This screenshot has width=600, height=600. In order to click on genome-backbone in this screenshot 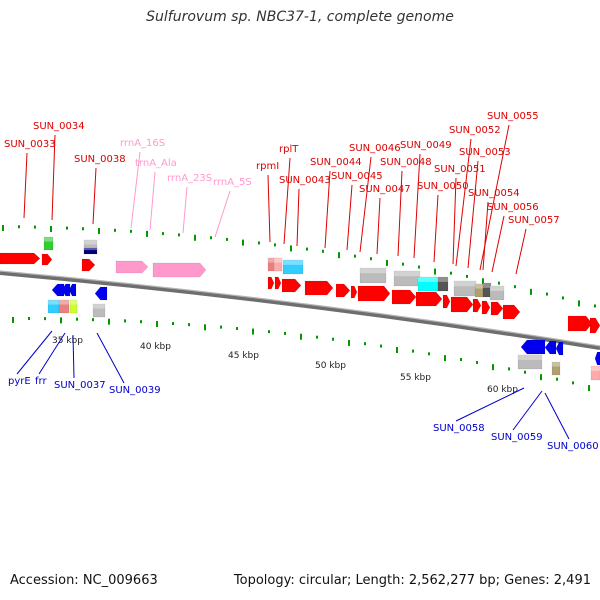, I will do `click(300, 310)`.